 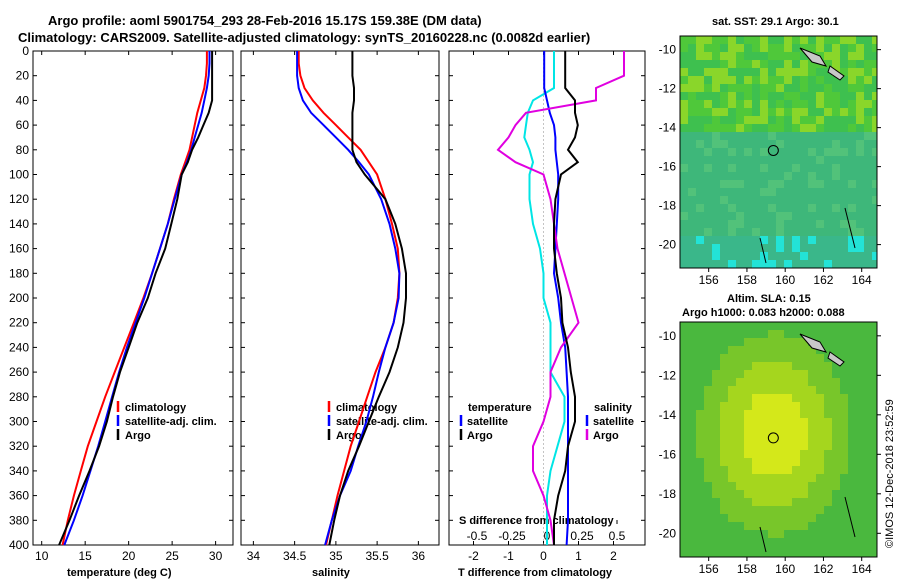 I want to click on x-tick-label: 30, so click(x=216, y=556).